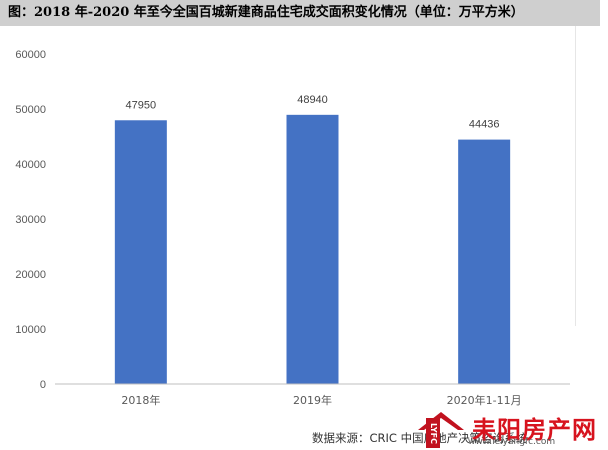 Image resolution: width=608 pixels, height=450 pixels. I want to click on y-tick-label: 0, so click(43, 385).